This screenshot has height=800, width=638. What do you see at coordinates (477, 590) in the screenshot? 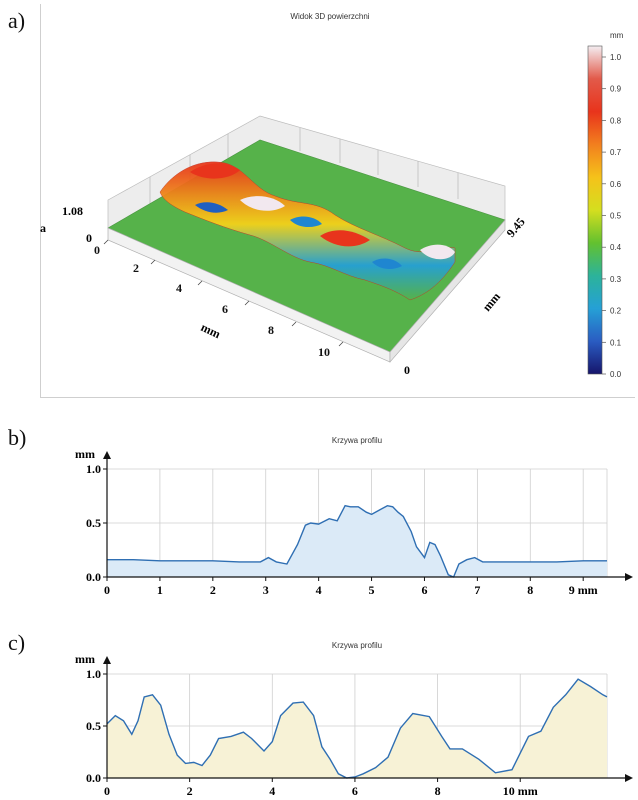
I see `x-tick-label: 7` at bounding box center [477, 590].